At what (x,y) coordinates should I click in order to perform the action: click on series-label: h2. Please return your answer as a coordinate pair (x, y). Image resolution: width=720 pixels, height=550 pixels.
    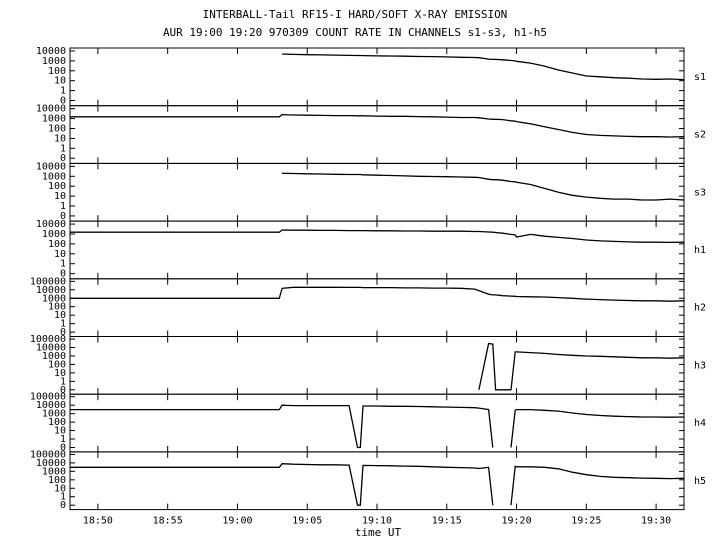
    Looking at the image, I should click on (700, 308).